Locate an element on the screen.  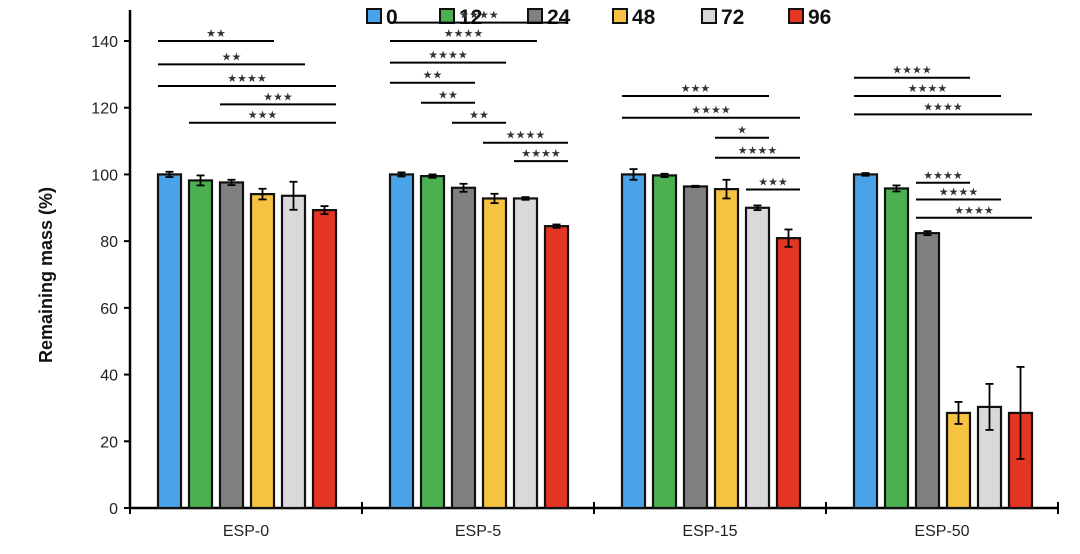
y-axis-title: Remaining mass (%) is located at coordinates (46, 275).